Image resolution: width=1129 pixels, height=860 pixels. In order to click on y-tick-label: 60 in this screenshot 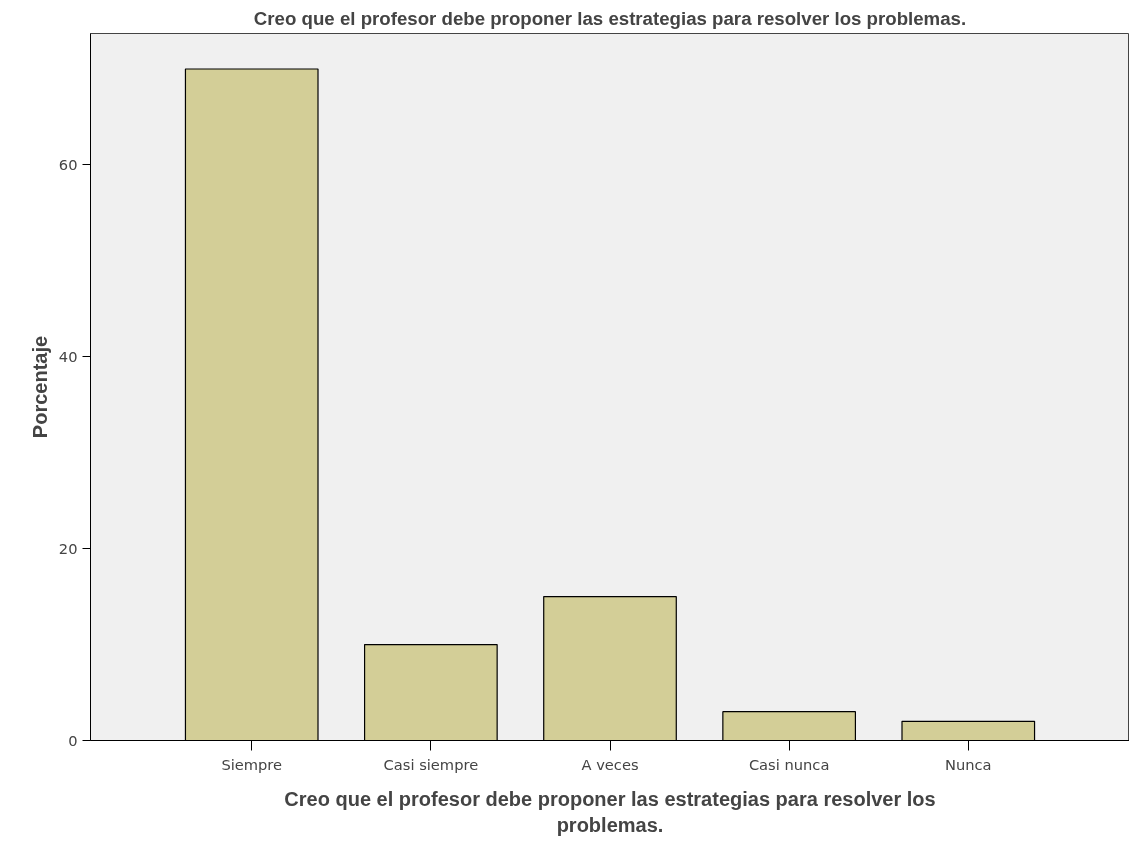, I will do `click(68, 164)`.